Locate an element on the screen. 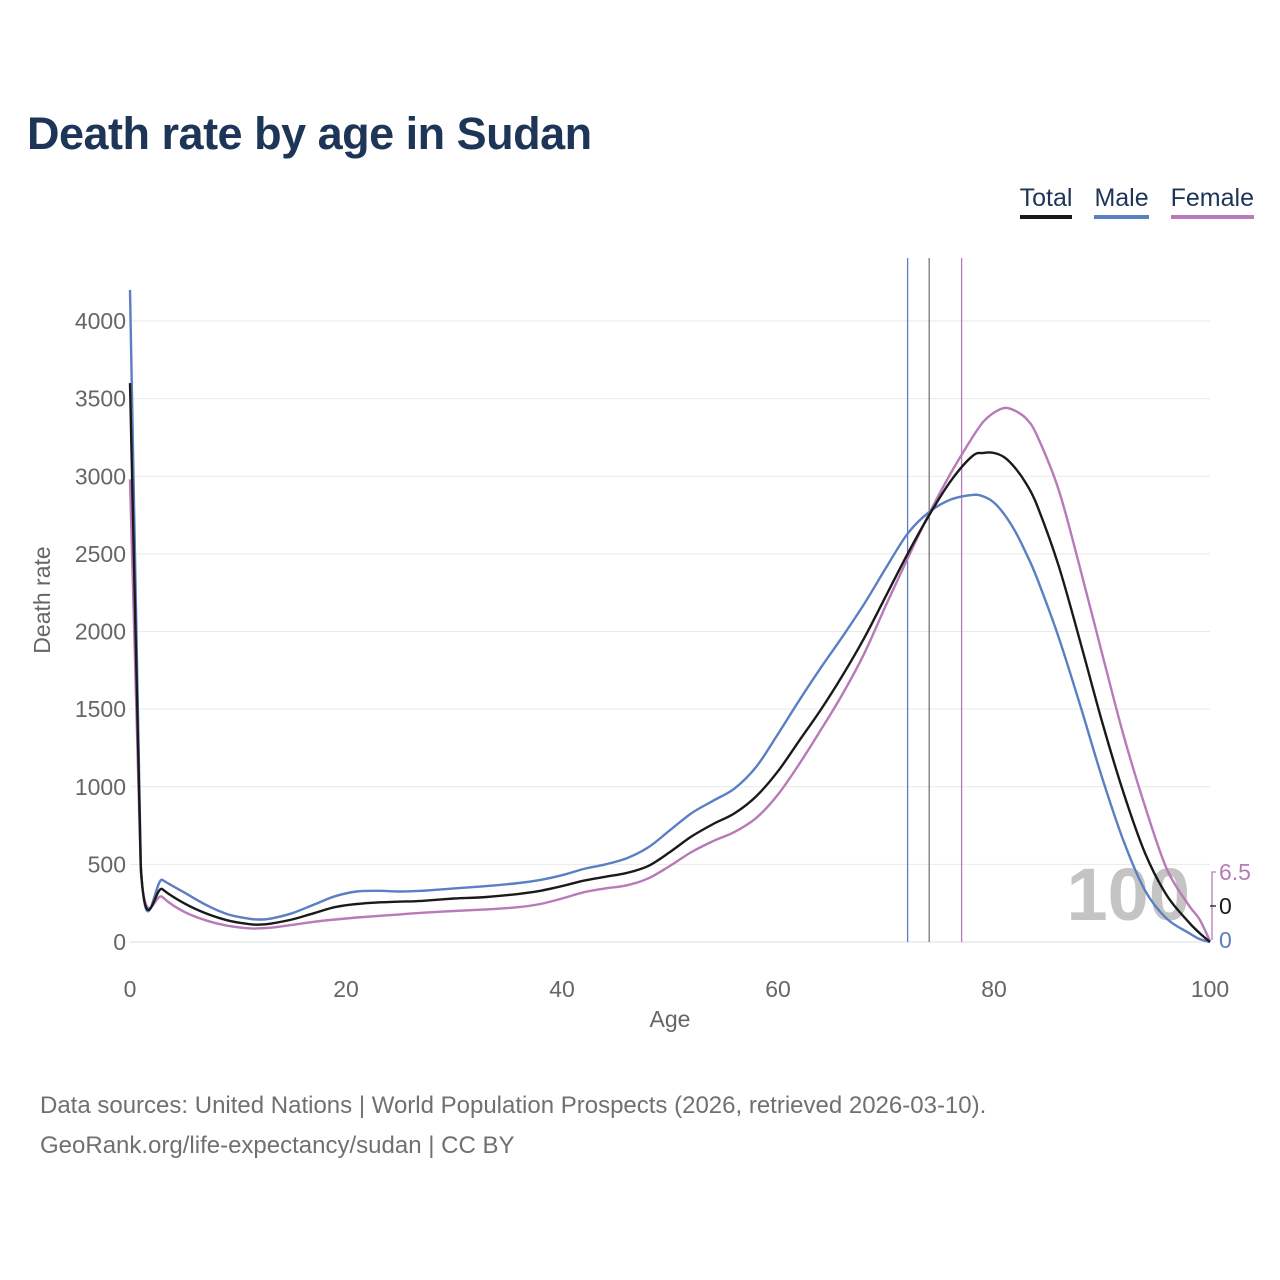 The width and height of the screenshot is (1280, 1280). x-axis: 0 20 40 60 80 100 is located at coordinates (677, 989).